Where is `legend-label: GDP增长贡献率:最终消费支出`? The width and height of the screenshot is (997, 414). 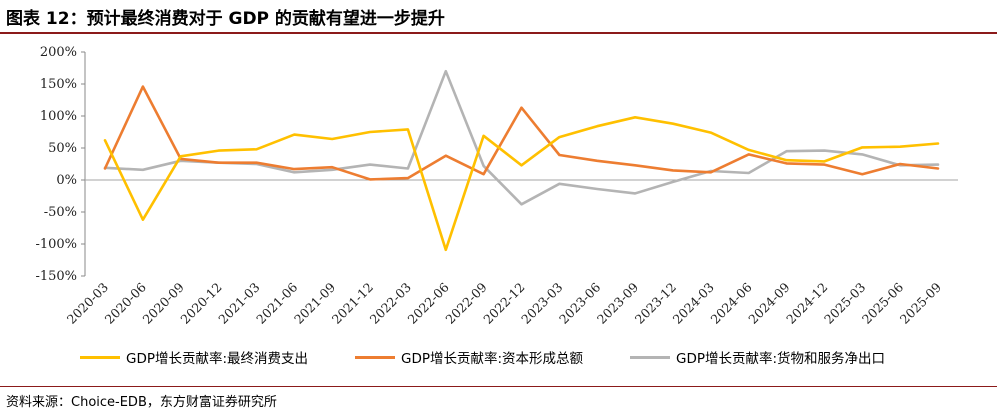
legend-label: GDP增长贡献率:最终消费支出 is located at coordinates (217, 359).